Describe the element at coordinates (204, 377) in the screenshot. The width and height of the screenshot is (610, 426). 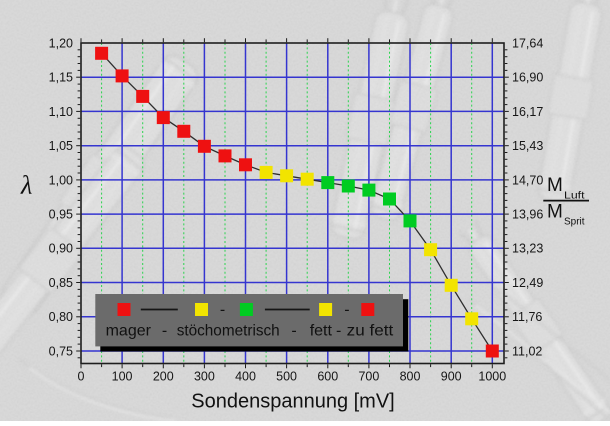
I see `svg-text: 300` at that location.